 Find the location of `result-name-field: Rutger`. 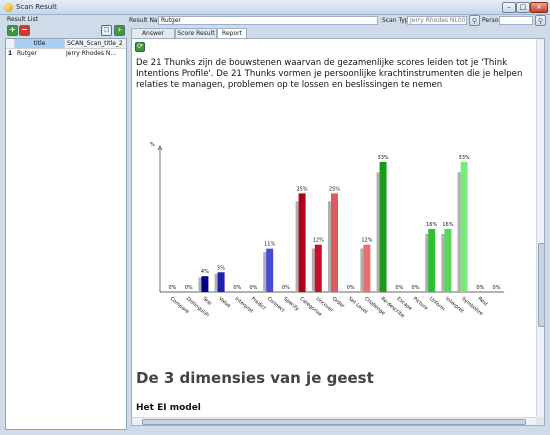

result-name-field: Rutger is located at coordinates (268, 20).